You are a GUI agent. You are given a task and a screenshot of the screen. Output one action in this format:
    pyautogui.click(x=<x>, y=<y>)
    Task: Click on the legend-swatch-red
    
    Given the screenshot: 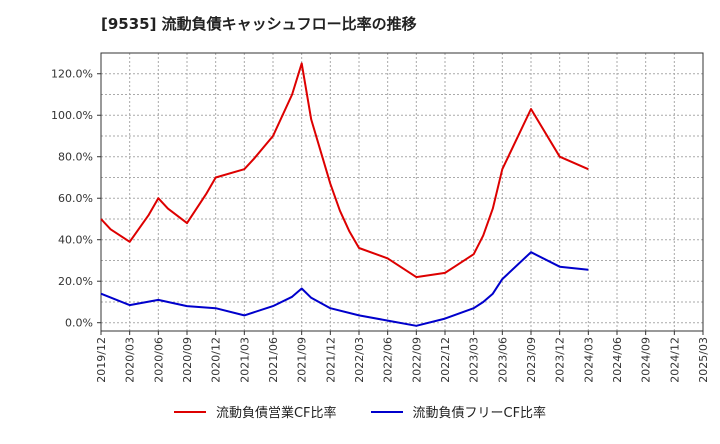 What is the action you would take?
    pyautogui.click(x=189, y=411)
    